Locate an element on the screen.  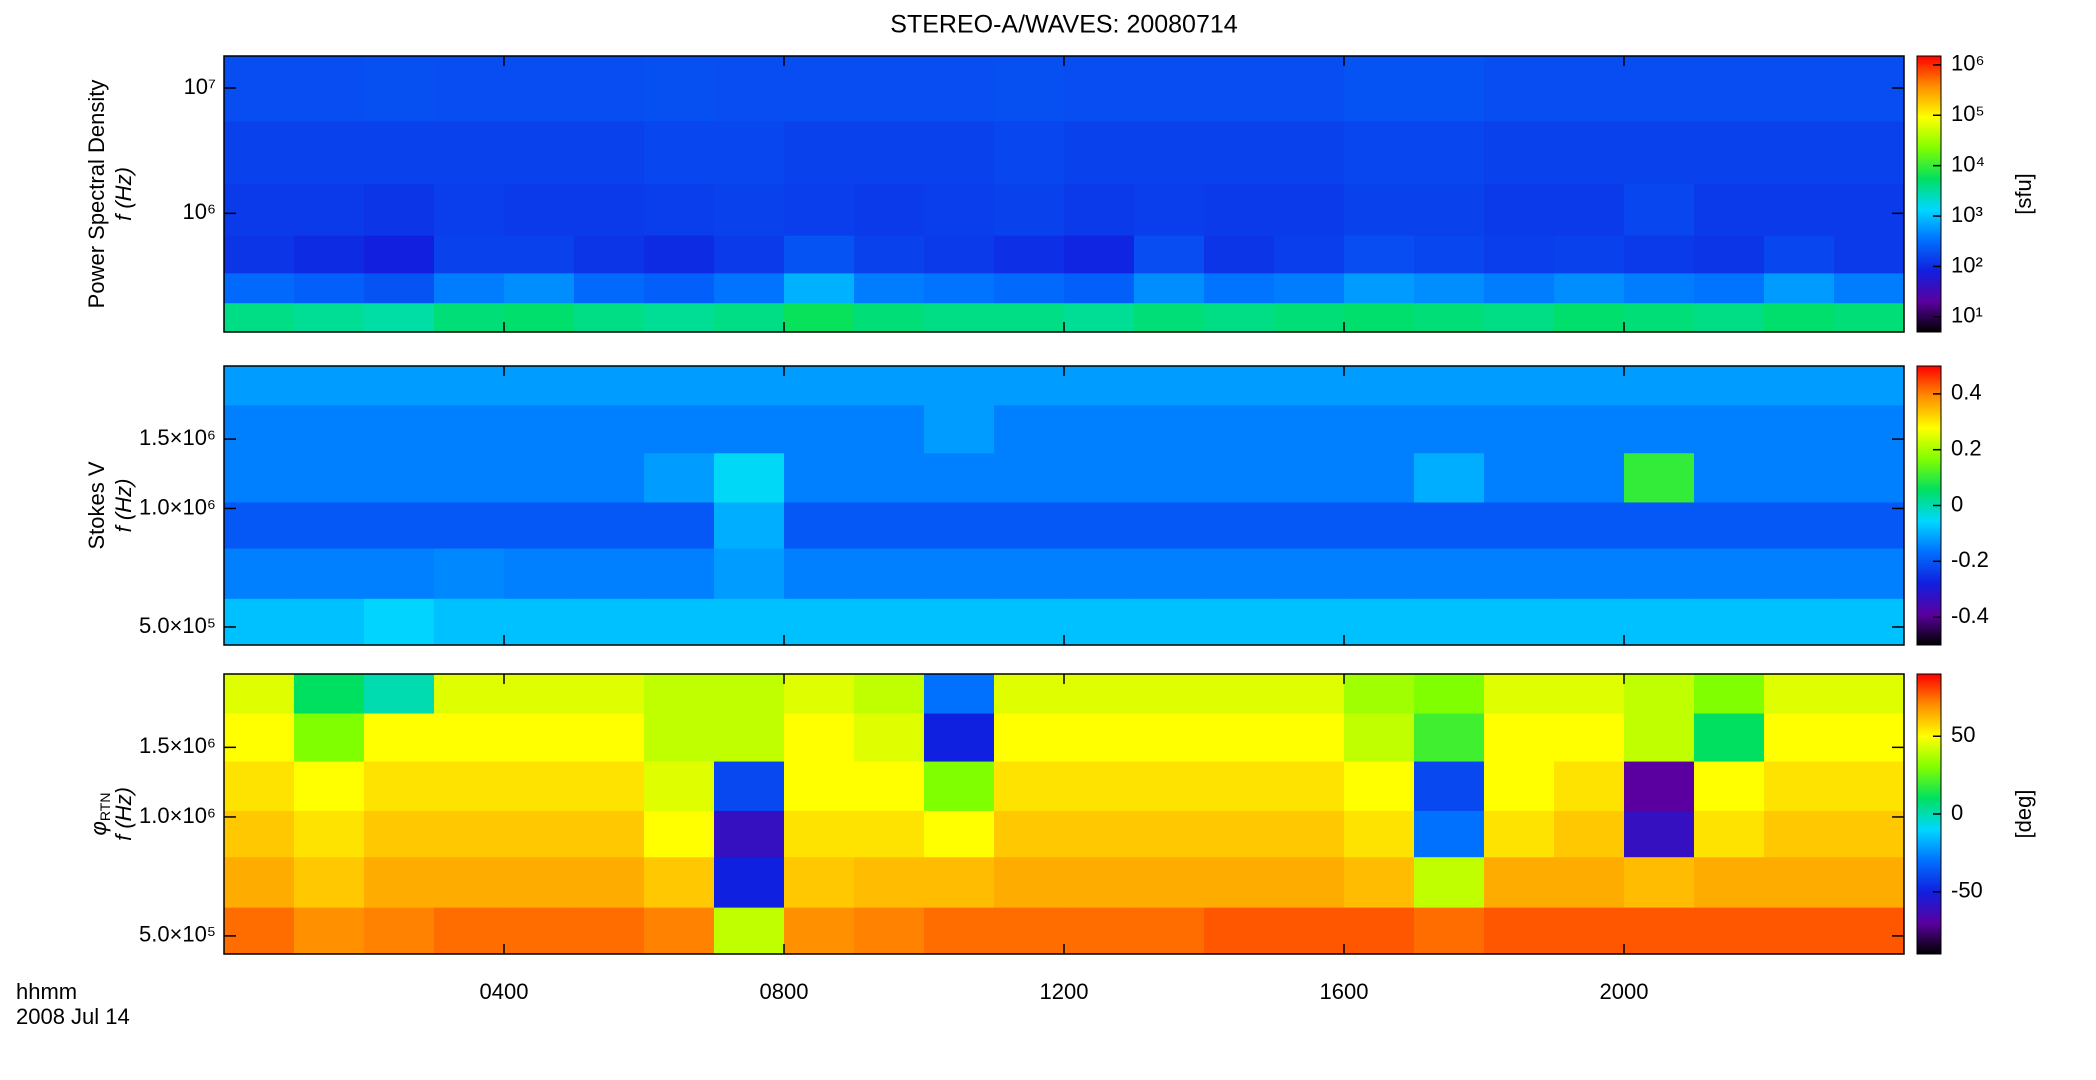
y-tick-label: 1.0×10⁶ is located at coordinates (177, 815).